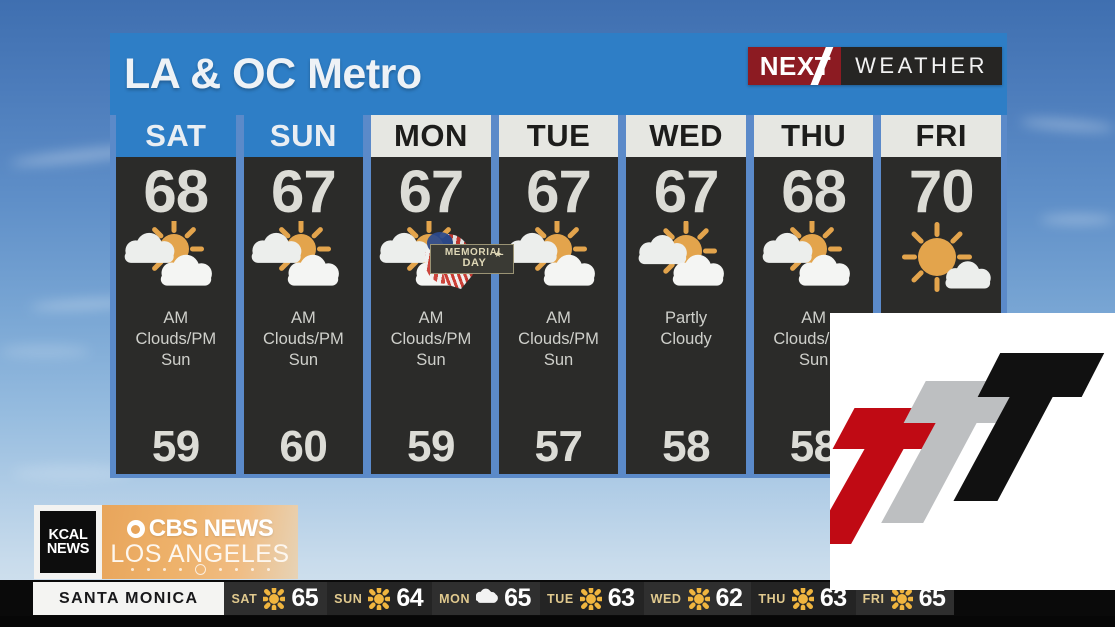 The height and width of the screenshot is (627, 1115). What do you see at coordinates (621, 598) in the screenshot?
I see `ticker-day-temp: 63` at bounding box center [621, 598].